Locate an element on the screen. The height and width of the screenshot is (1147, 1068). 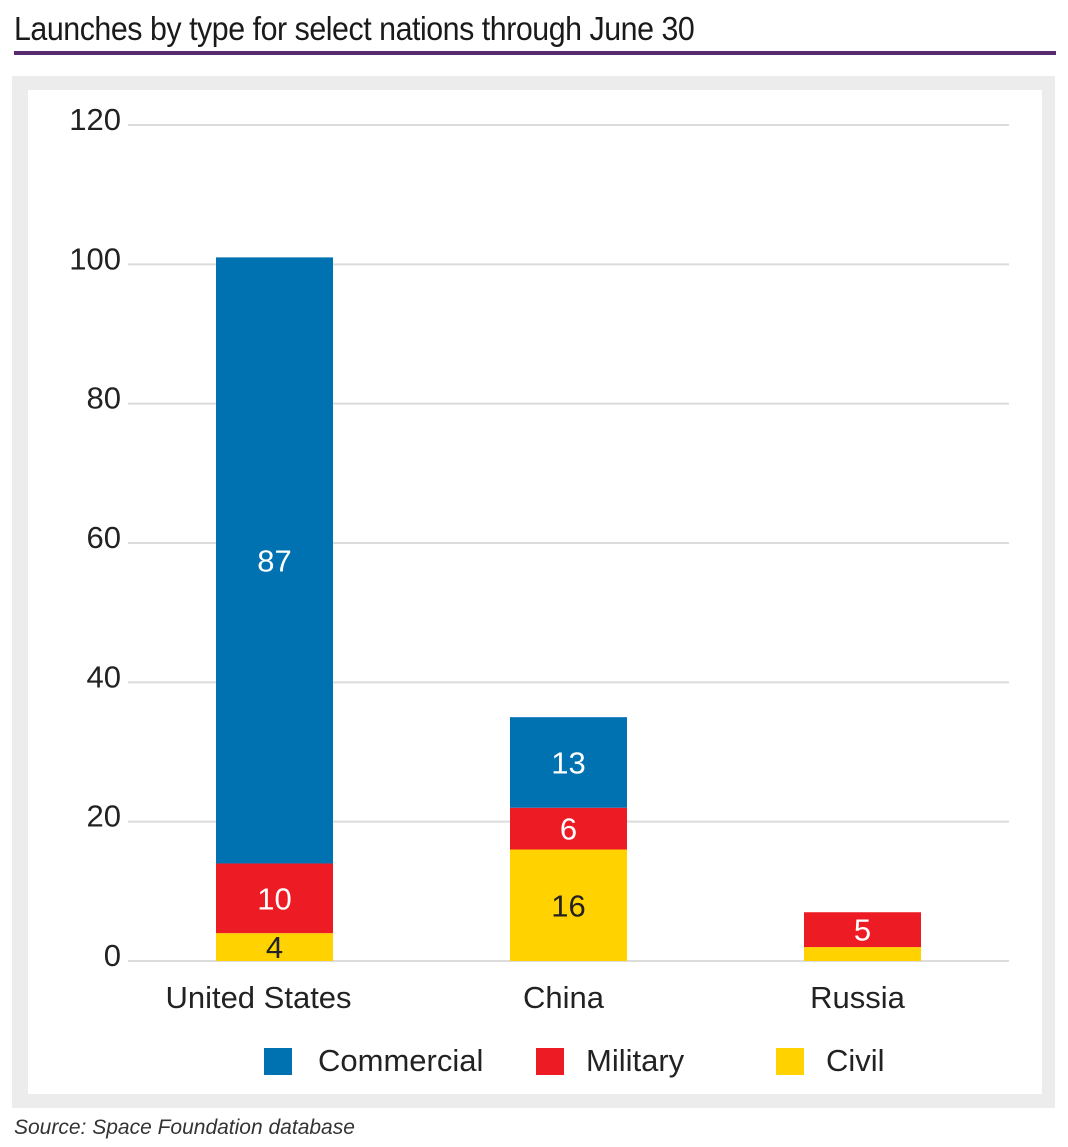
data-label: 16 is located at coordinates (568, 905).